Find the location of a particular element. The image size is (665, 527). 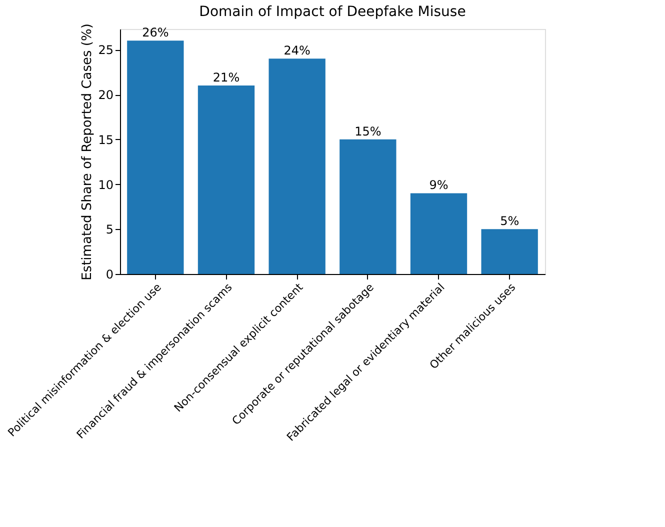

y-tick-label: 15 is located at coordinates (106, 139).